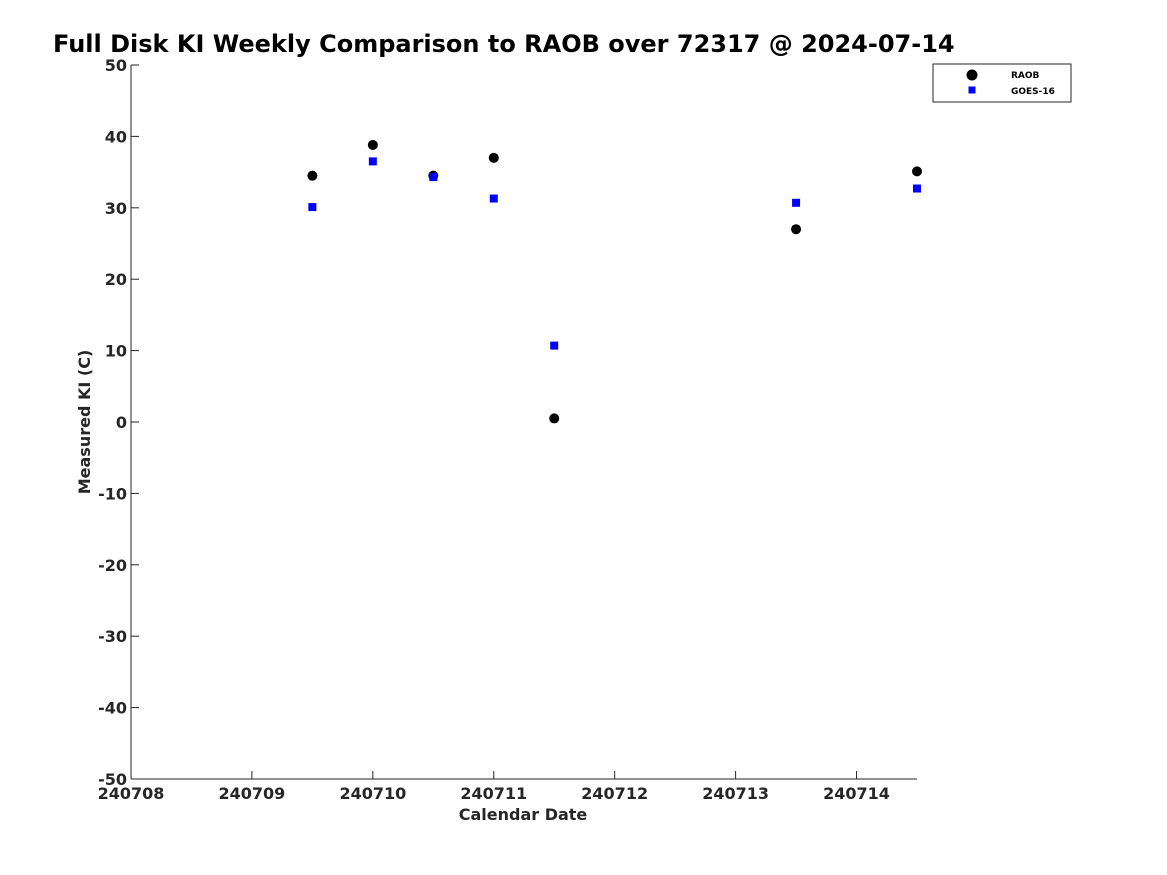  What do you see at coordinates (493, 793) in the screenshot?
I see `x-tick-label: 240711` at bounding box center [493, 793].